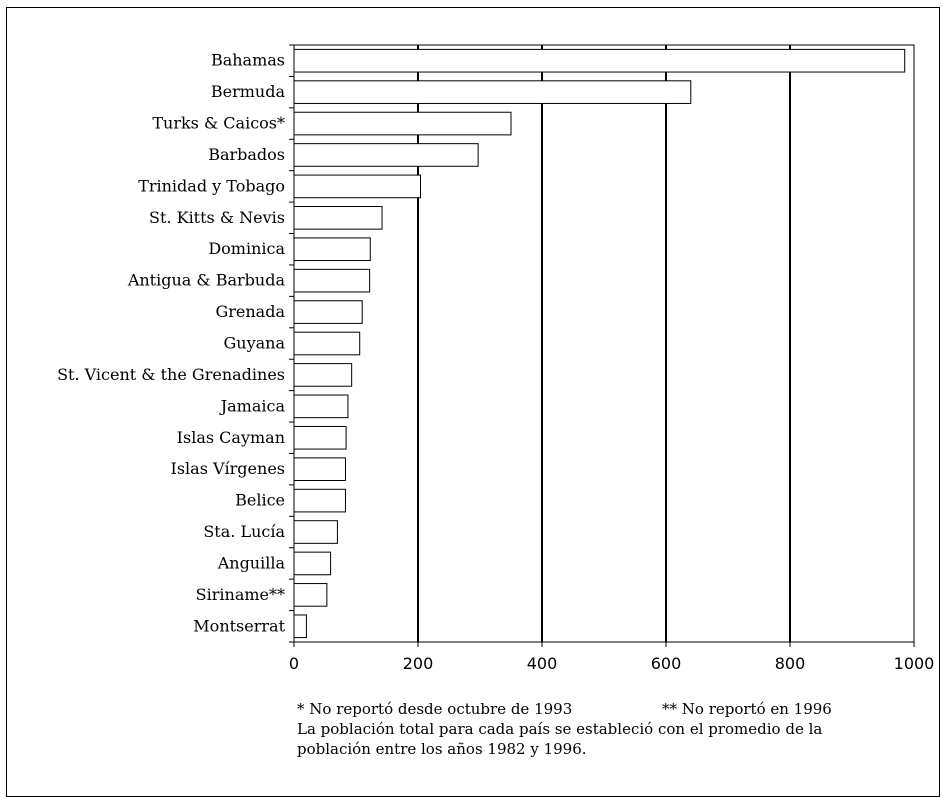 This screenshot has width=943, height=797. What do you see at coordinates (251, 562) in the screenshot?
I see `category-label-16: Anguilla` at bounding box center [251, 562].